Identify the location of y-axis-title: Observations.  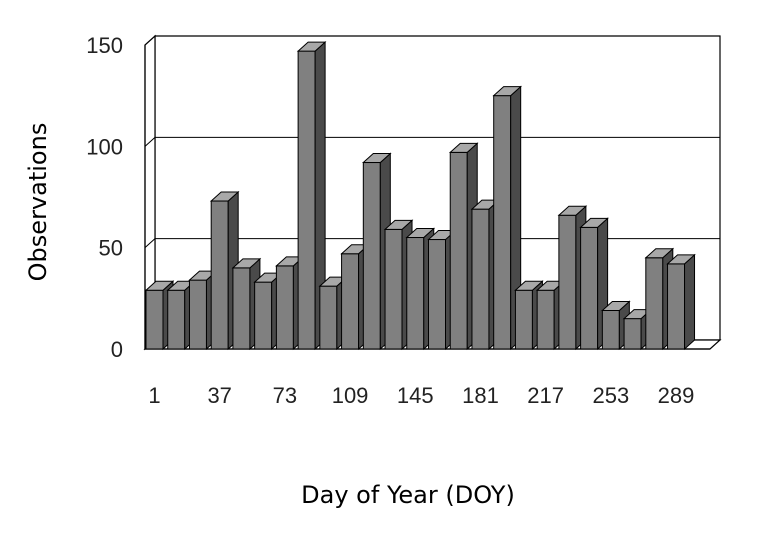
(38, 202).